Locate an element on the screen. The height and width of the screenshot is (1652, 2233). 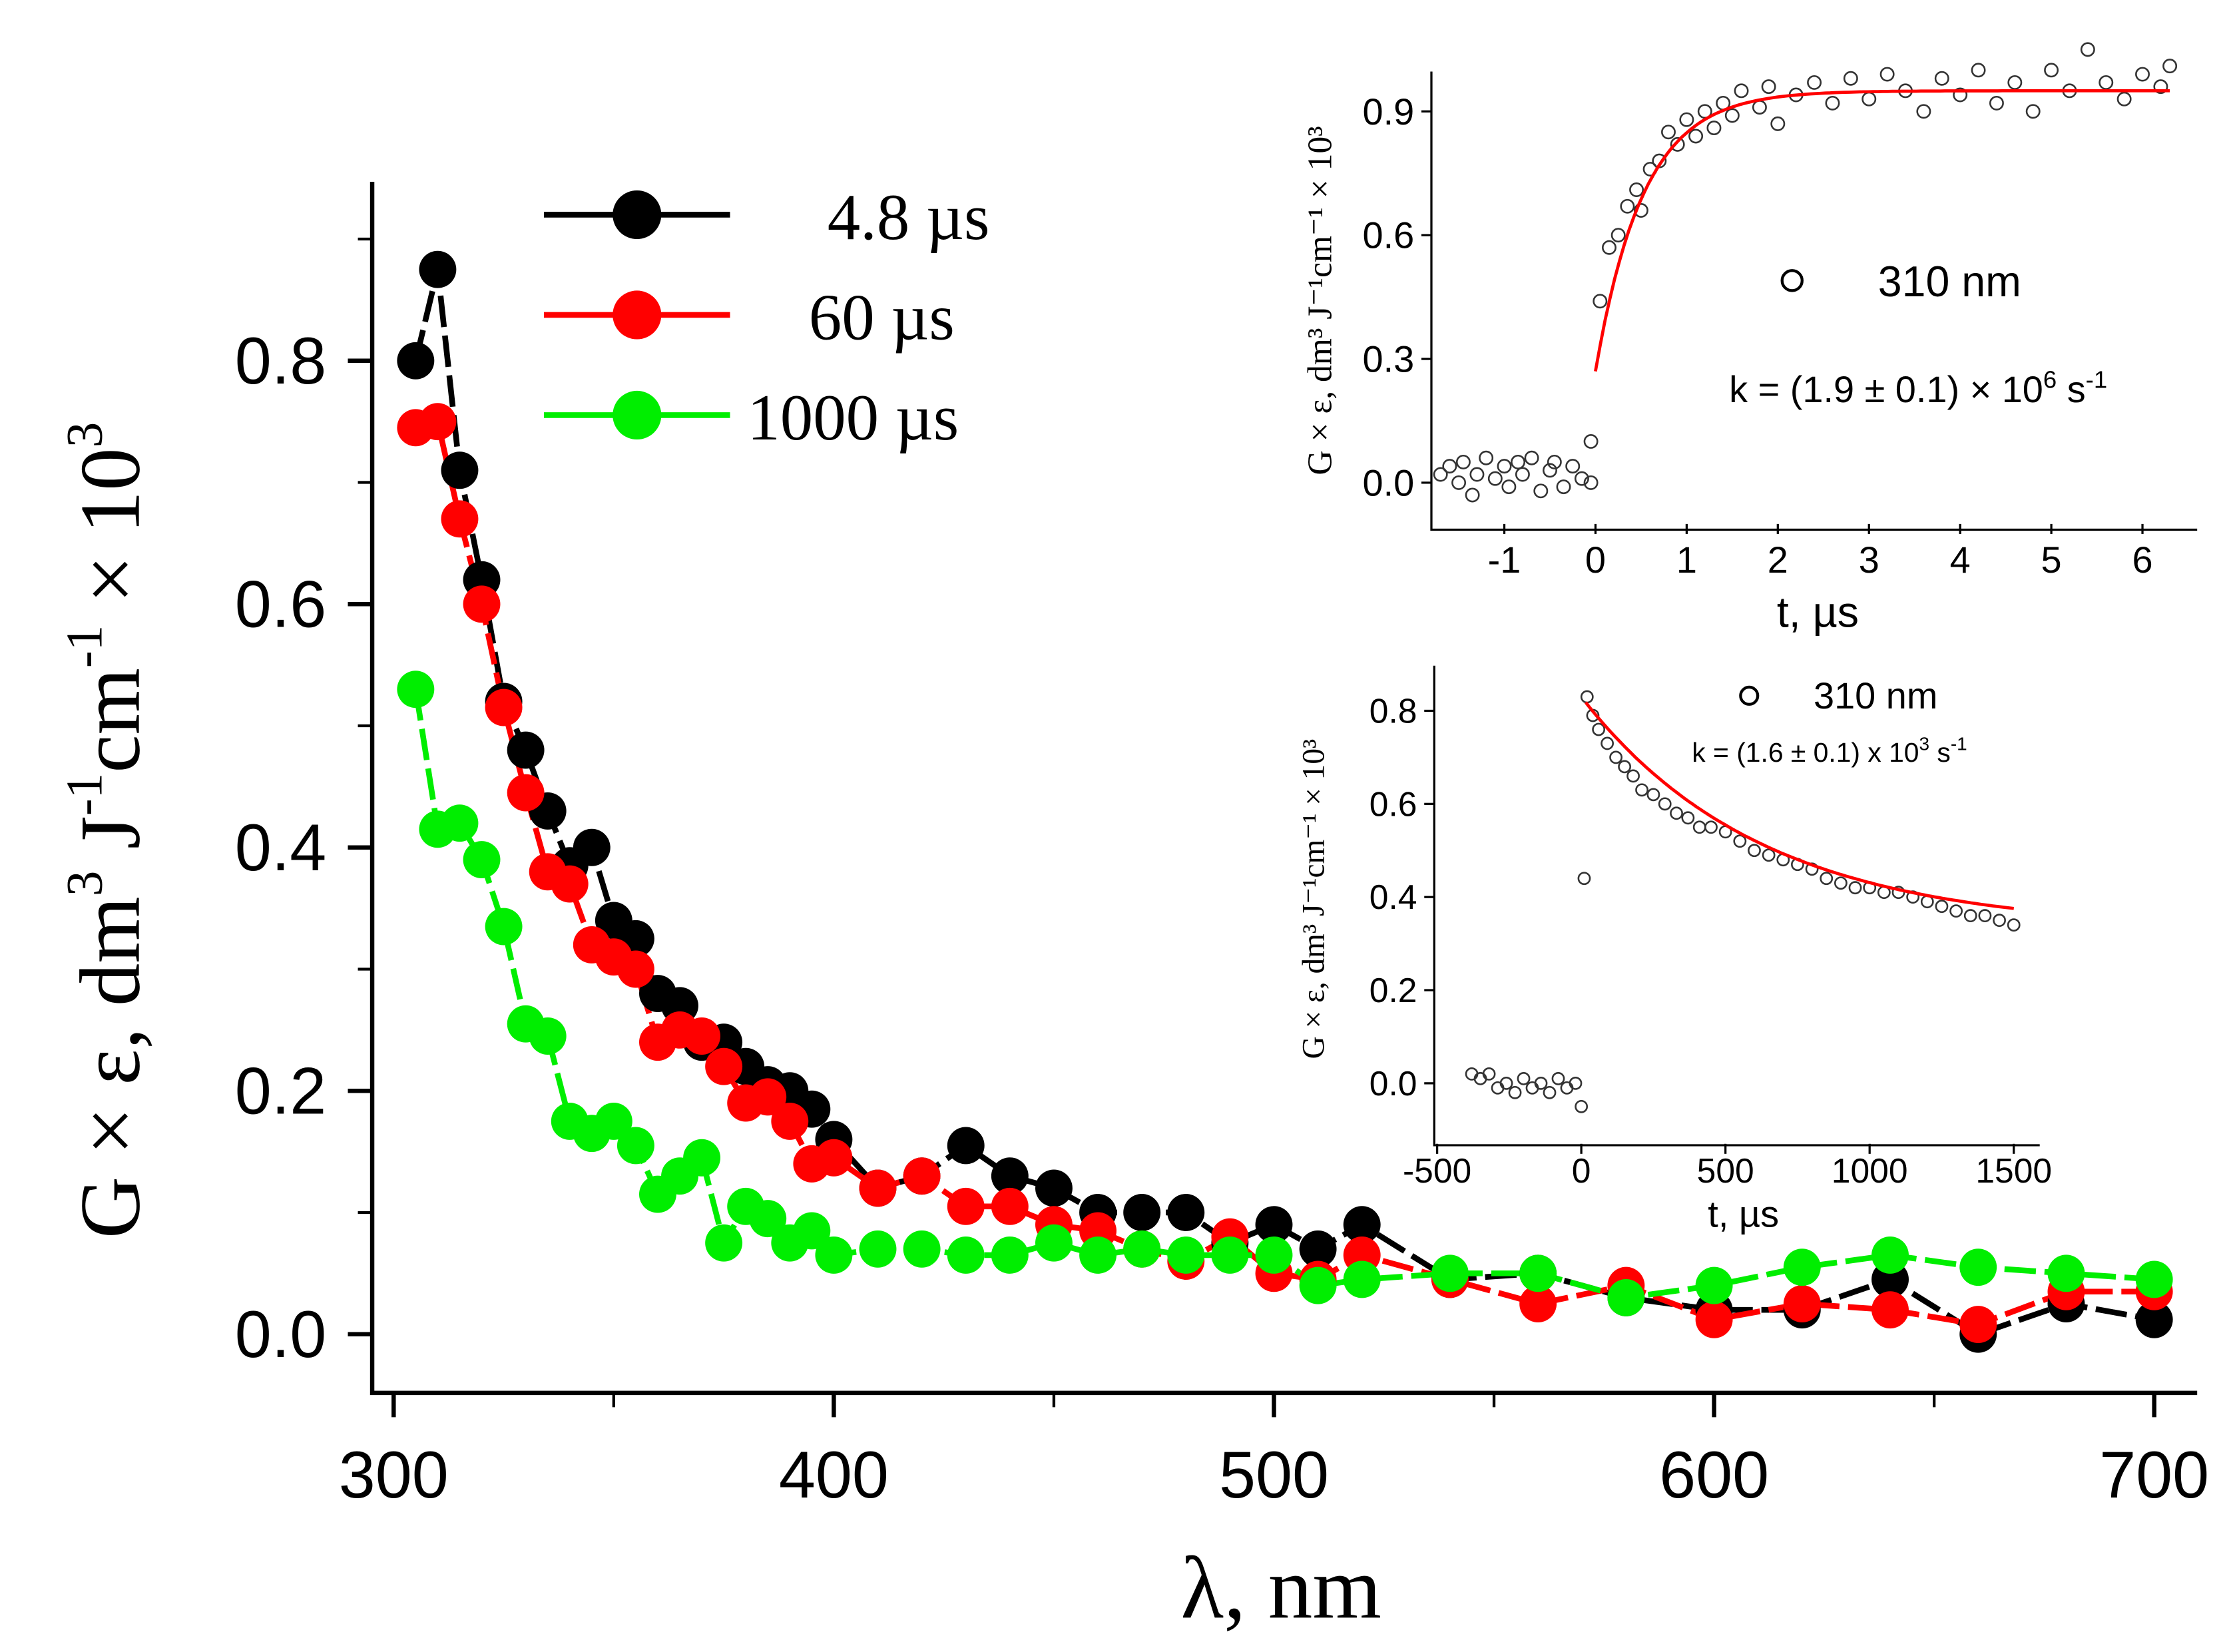
inset2-x-tick-label: -500 is located at coordinates (1437, 1170).